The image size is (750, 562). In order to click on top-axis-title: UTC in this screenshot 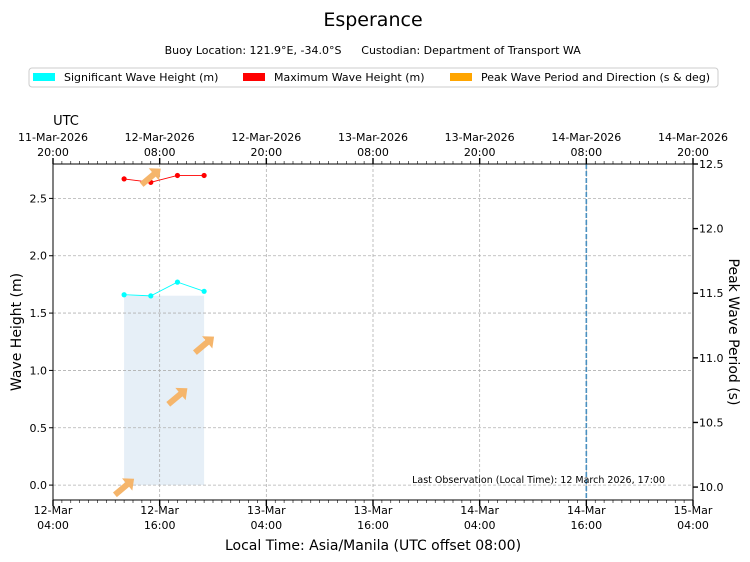, I will do `click(66, 121)`.